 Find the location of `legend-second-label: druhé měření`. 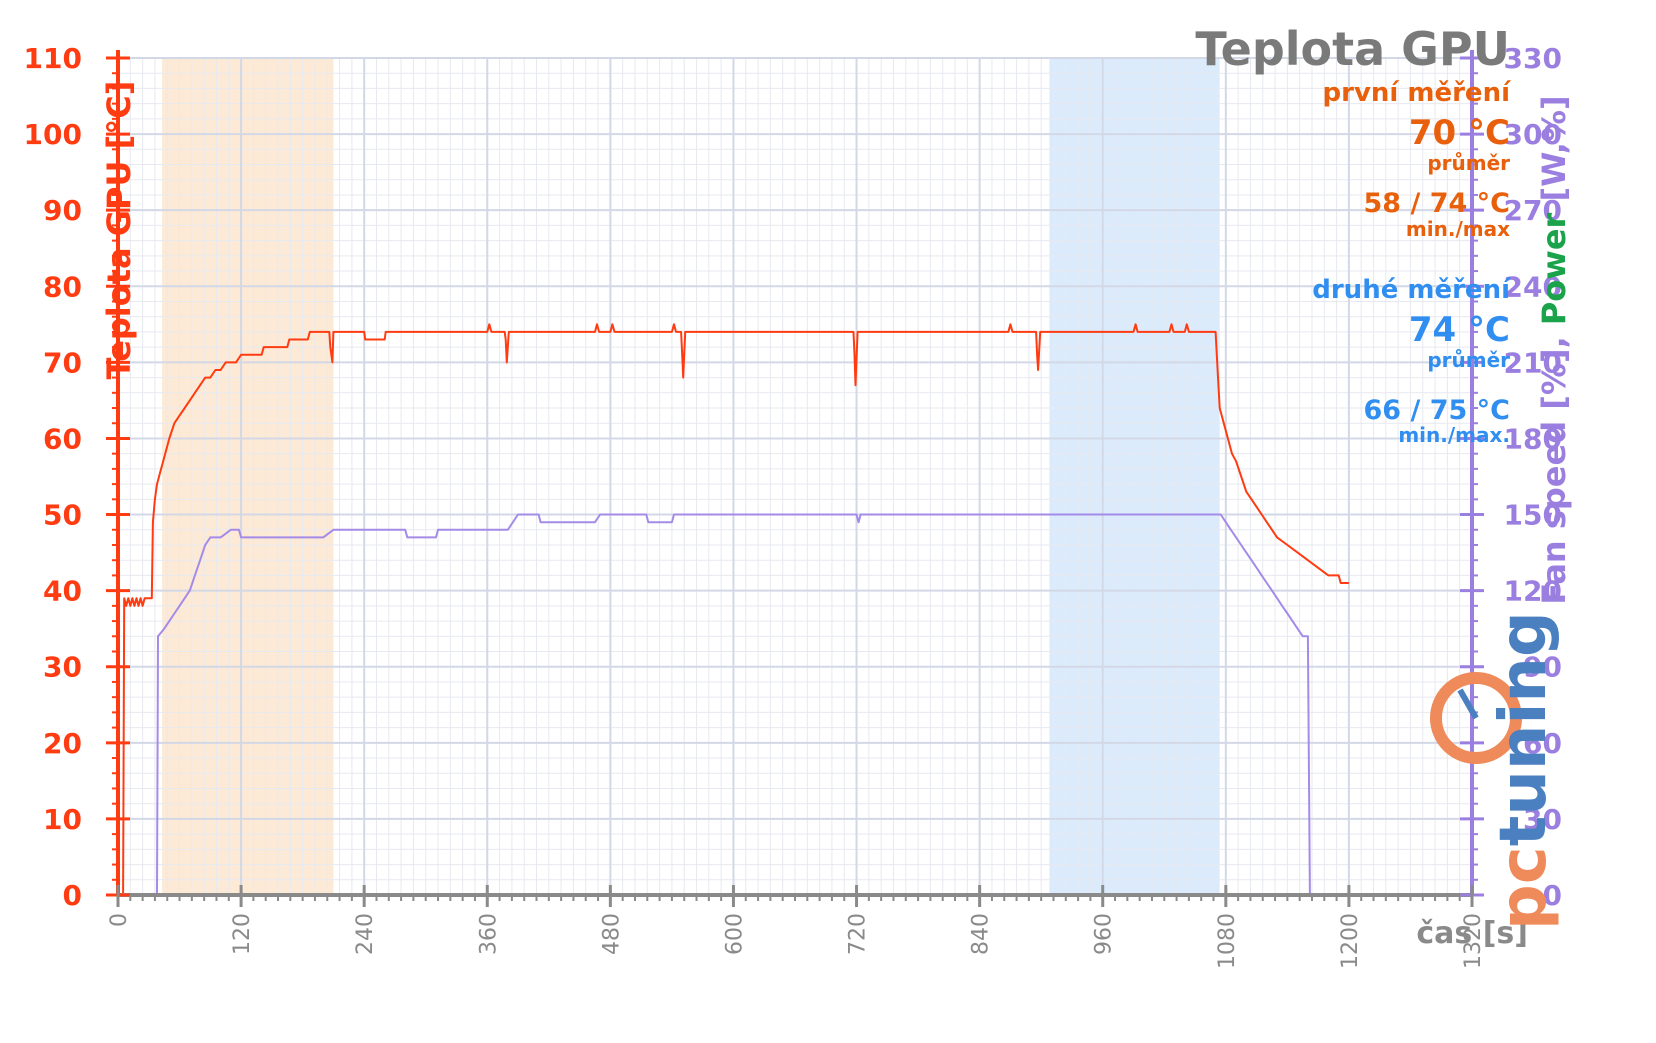

legend-second-label: druhé měření is located at coordinates (1412, 290).